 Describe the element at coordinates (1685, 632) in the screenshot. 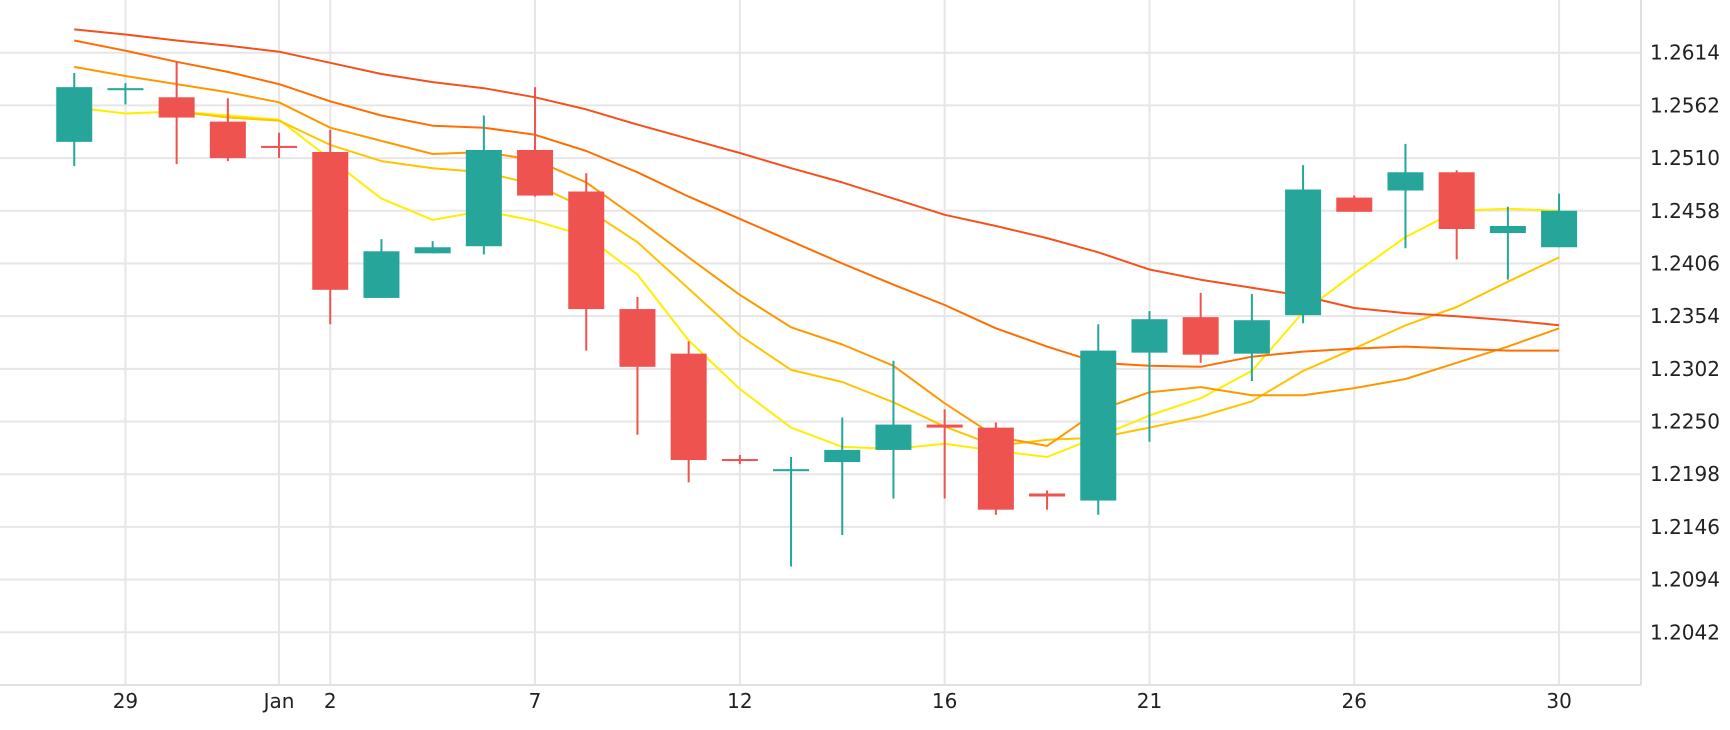

I see `y-tick-label: 1.2042` at that location.